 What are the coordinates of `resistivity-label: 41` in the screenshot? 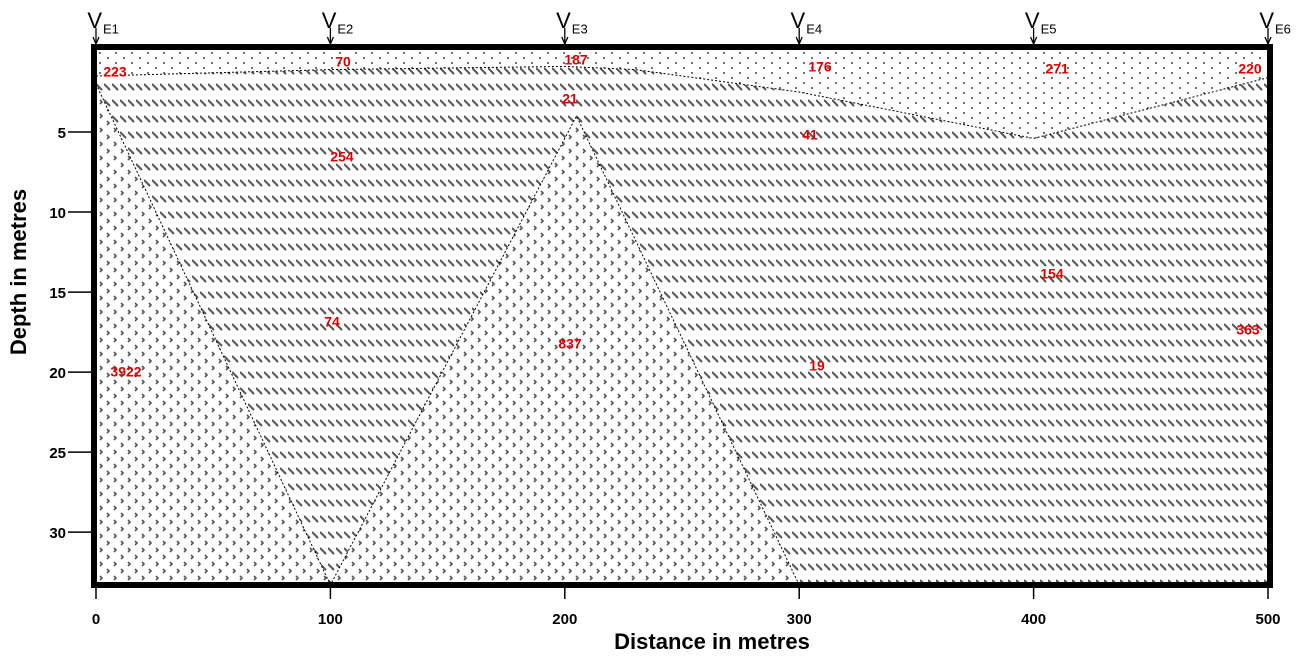 It's located at (810, 135).